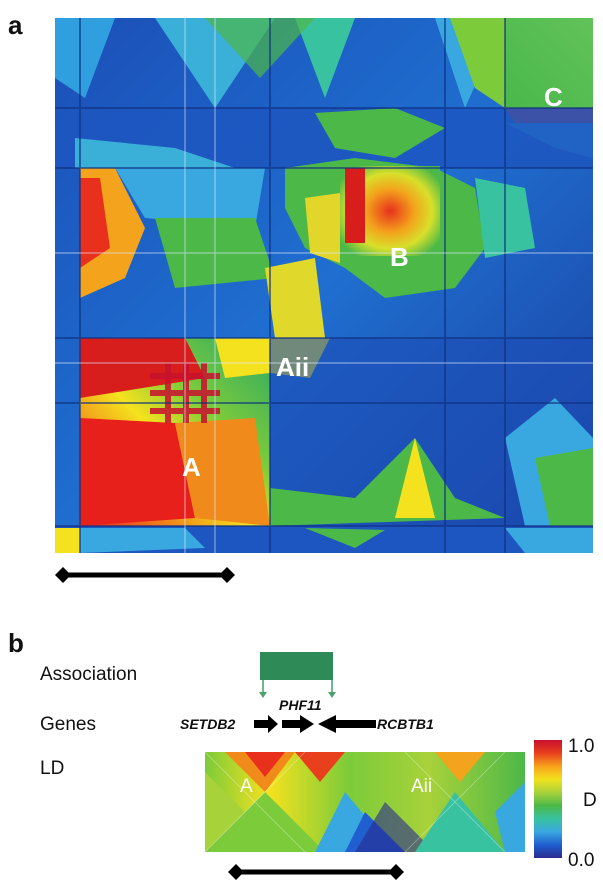  What do you see at coordinates (347, 724) in the screenshot?
I see `gene-arrow-rcbtb1` at bounding box center [347, 724].